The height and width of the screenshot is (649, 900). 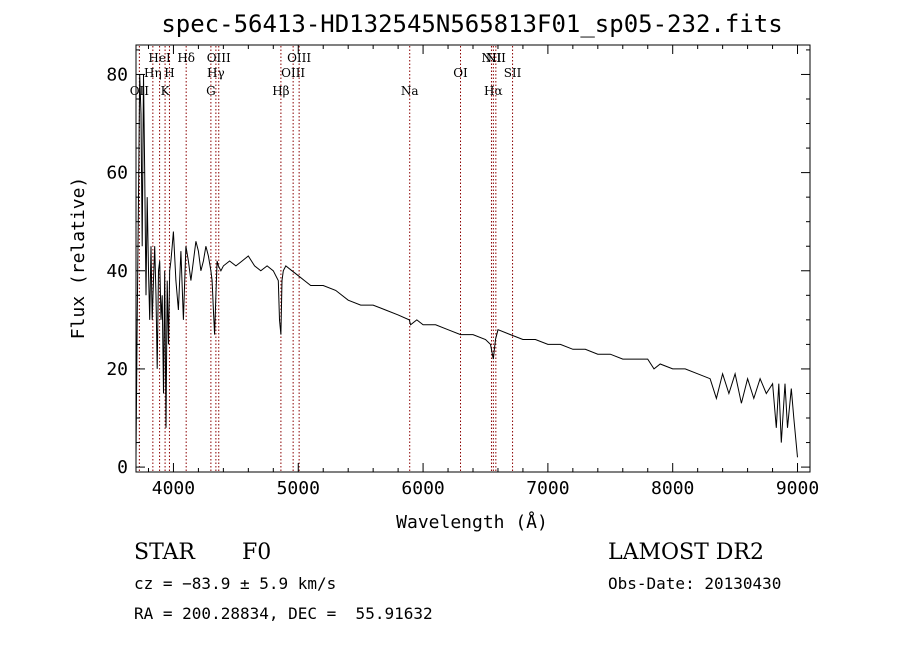 What do you see at coordinates (513, 73) in the screenshot?
I see `line-marker-label-17: SII` at bounding box center [513, 73].